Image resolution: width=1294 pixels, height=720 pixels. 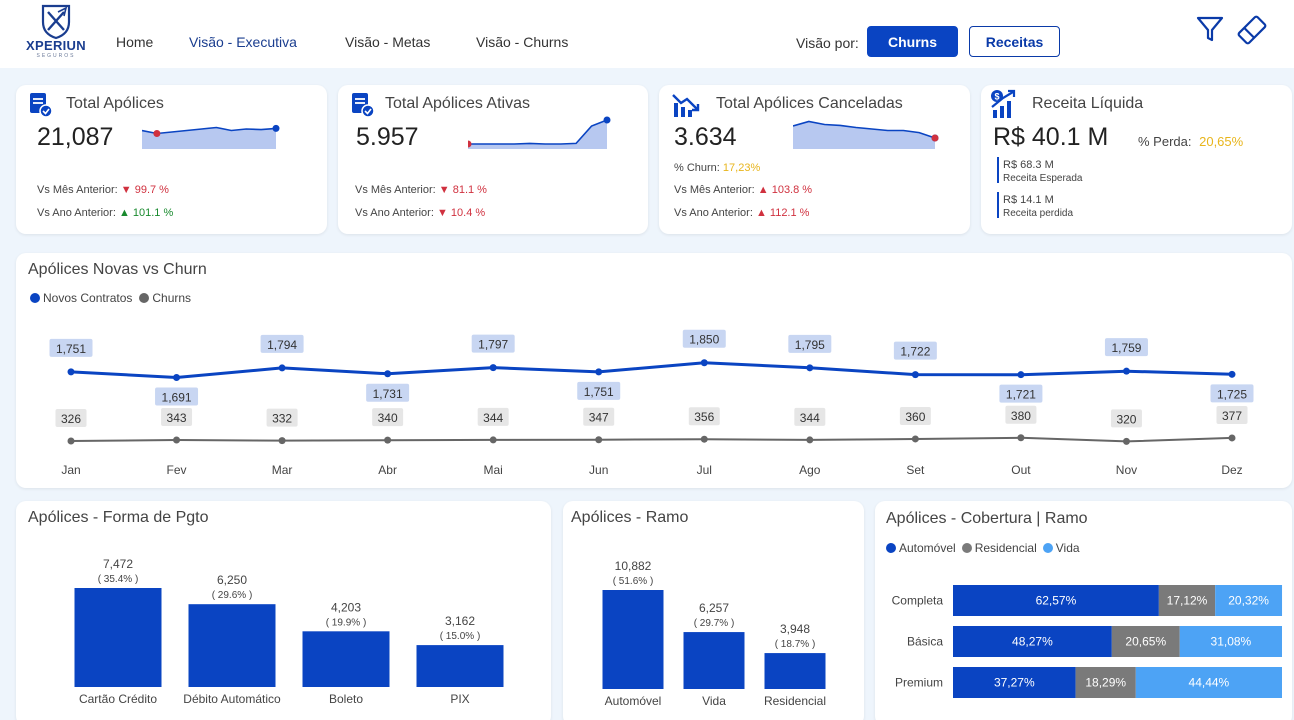 I want to click on eraser-icon, so click(x=1252, y=30).